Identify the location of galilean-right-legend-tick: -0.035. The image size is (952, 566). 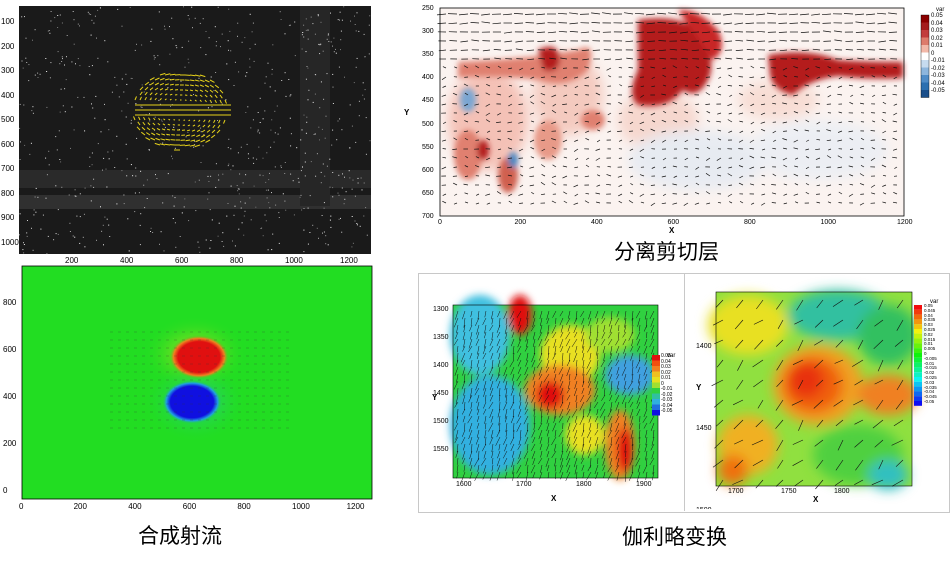
(930, 387).